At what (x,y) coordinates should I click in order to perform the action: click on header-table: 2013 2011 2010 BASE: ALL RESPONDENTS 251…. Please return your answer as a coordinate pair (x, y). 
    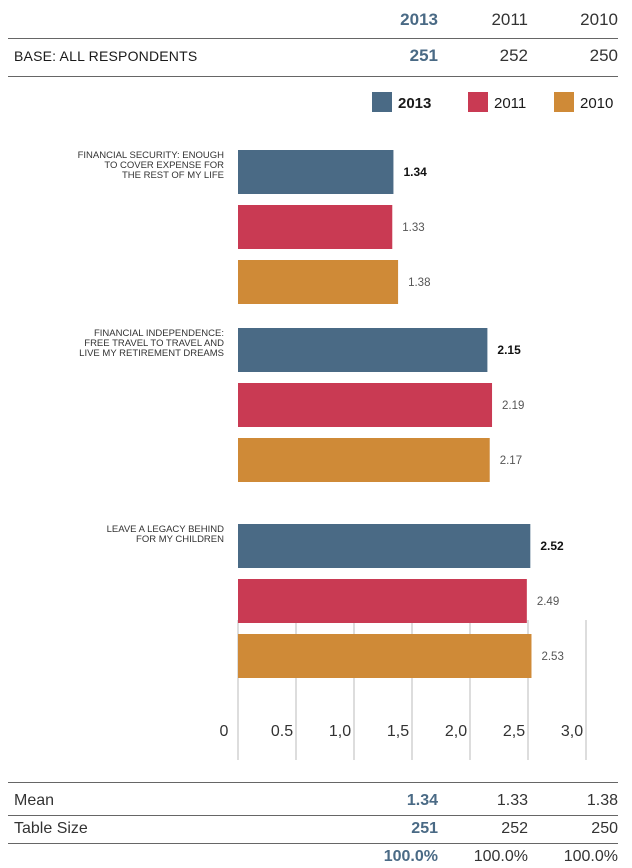
    Looking at the image, I should click on (316, 40).